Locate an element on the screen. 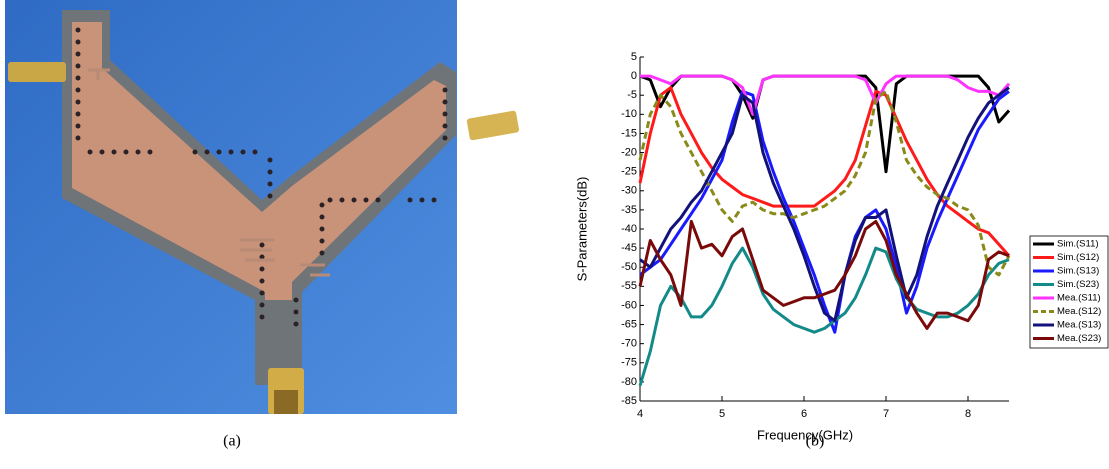  x-tick-label: 7 is located at coordinates (886, 414).